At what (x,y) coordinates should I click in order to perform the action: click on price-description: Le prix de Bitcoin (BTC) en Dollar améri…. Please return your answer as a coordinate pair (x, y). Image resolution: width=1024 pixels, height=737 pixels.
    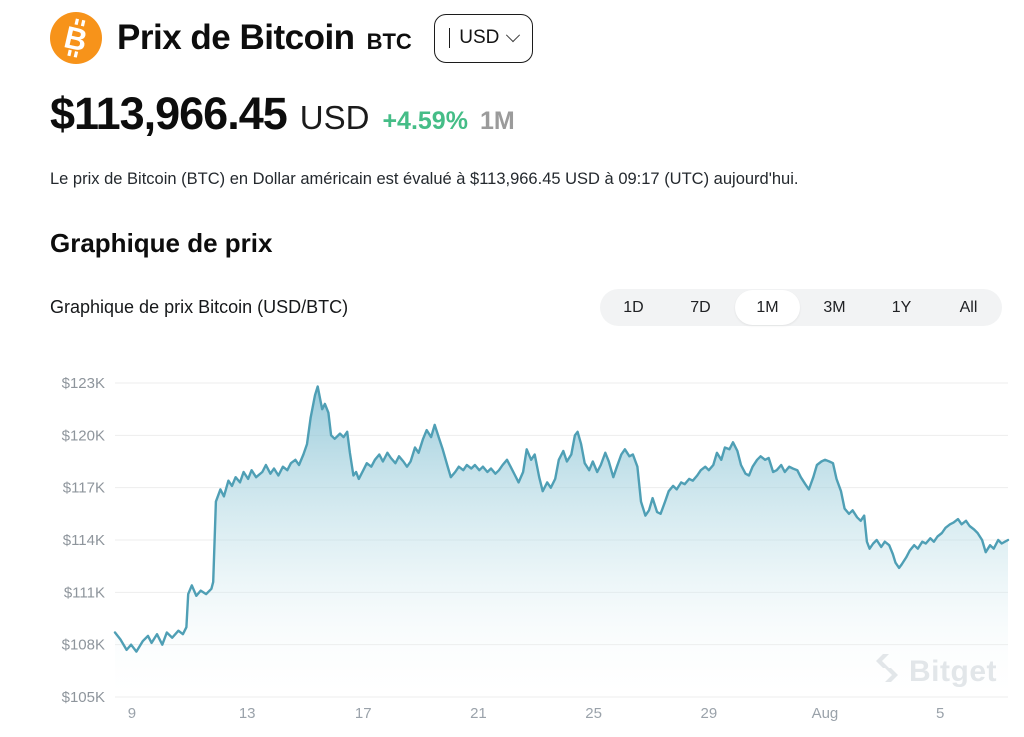
    Looking at the image, I should click on (424, 179).